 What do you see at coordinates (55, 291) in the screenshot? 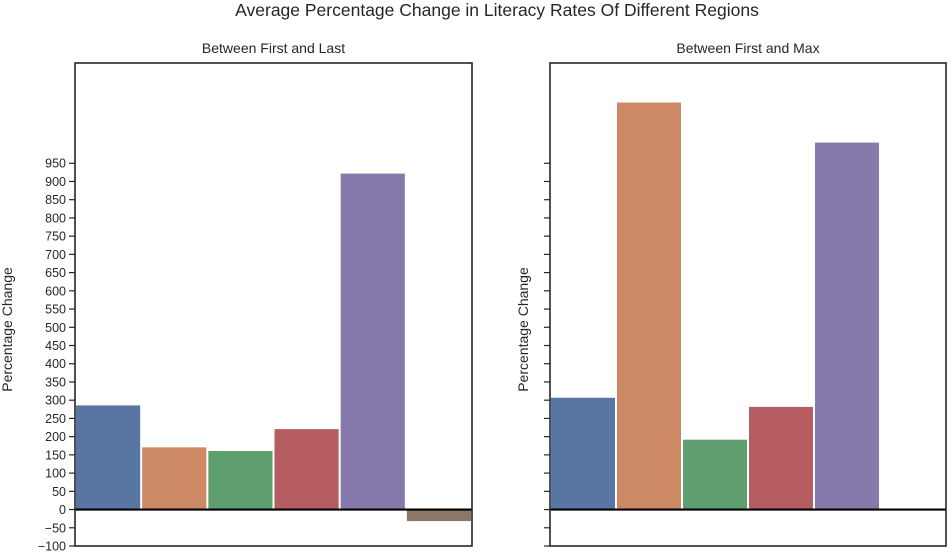
I see `y-tick-label: 600` at bounding box center [55, 291].